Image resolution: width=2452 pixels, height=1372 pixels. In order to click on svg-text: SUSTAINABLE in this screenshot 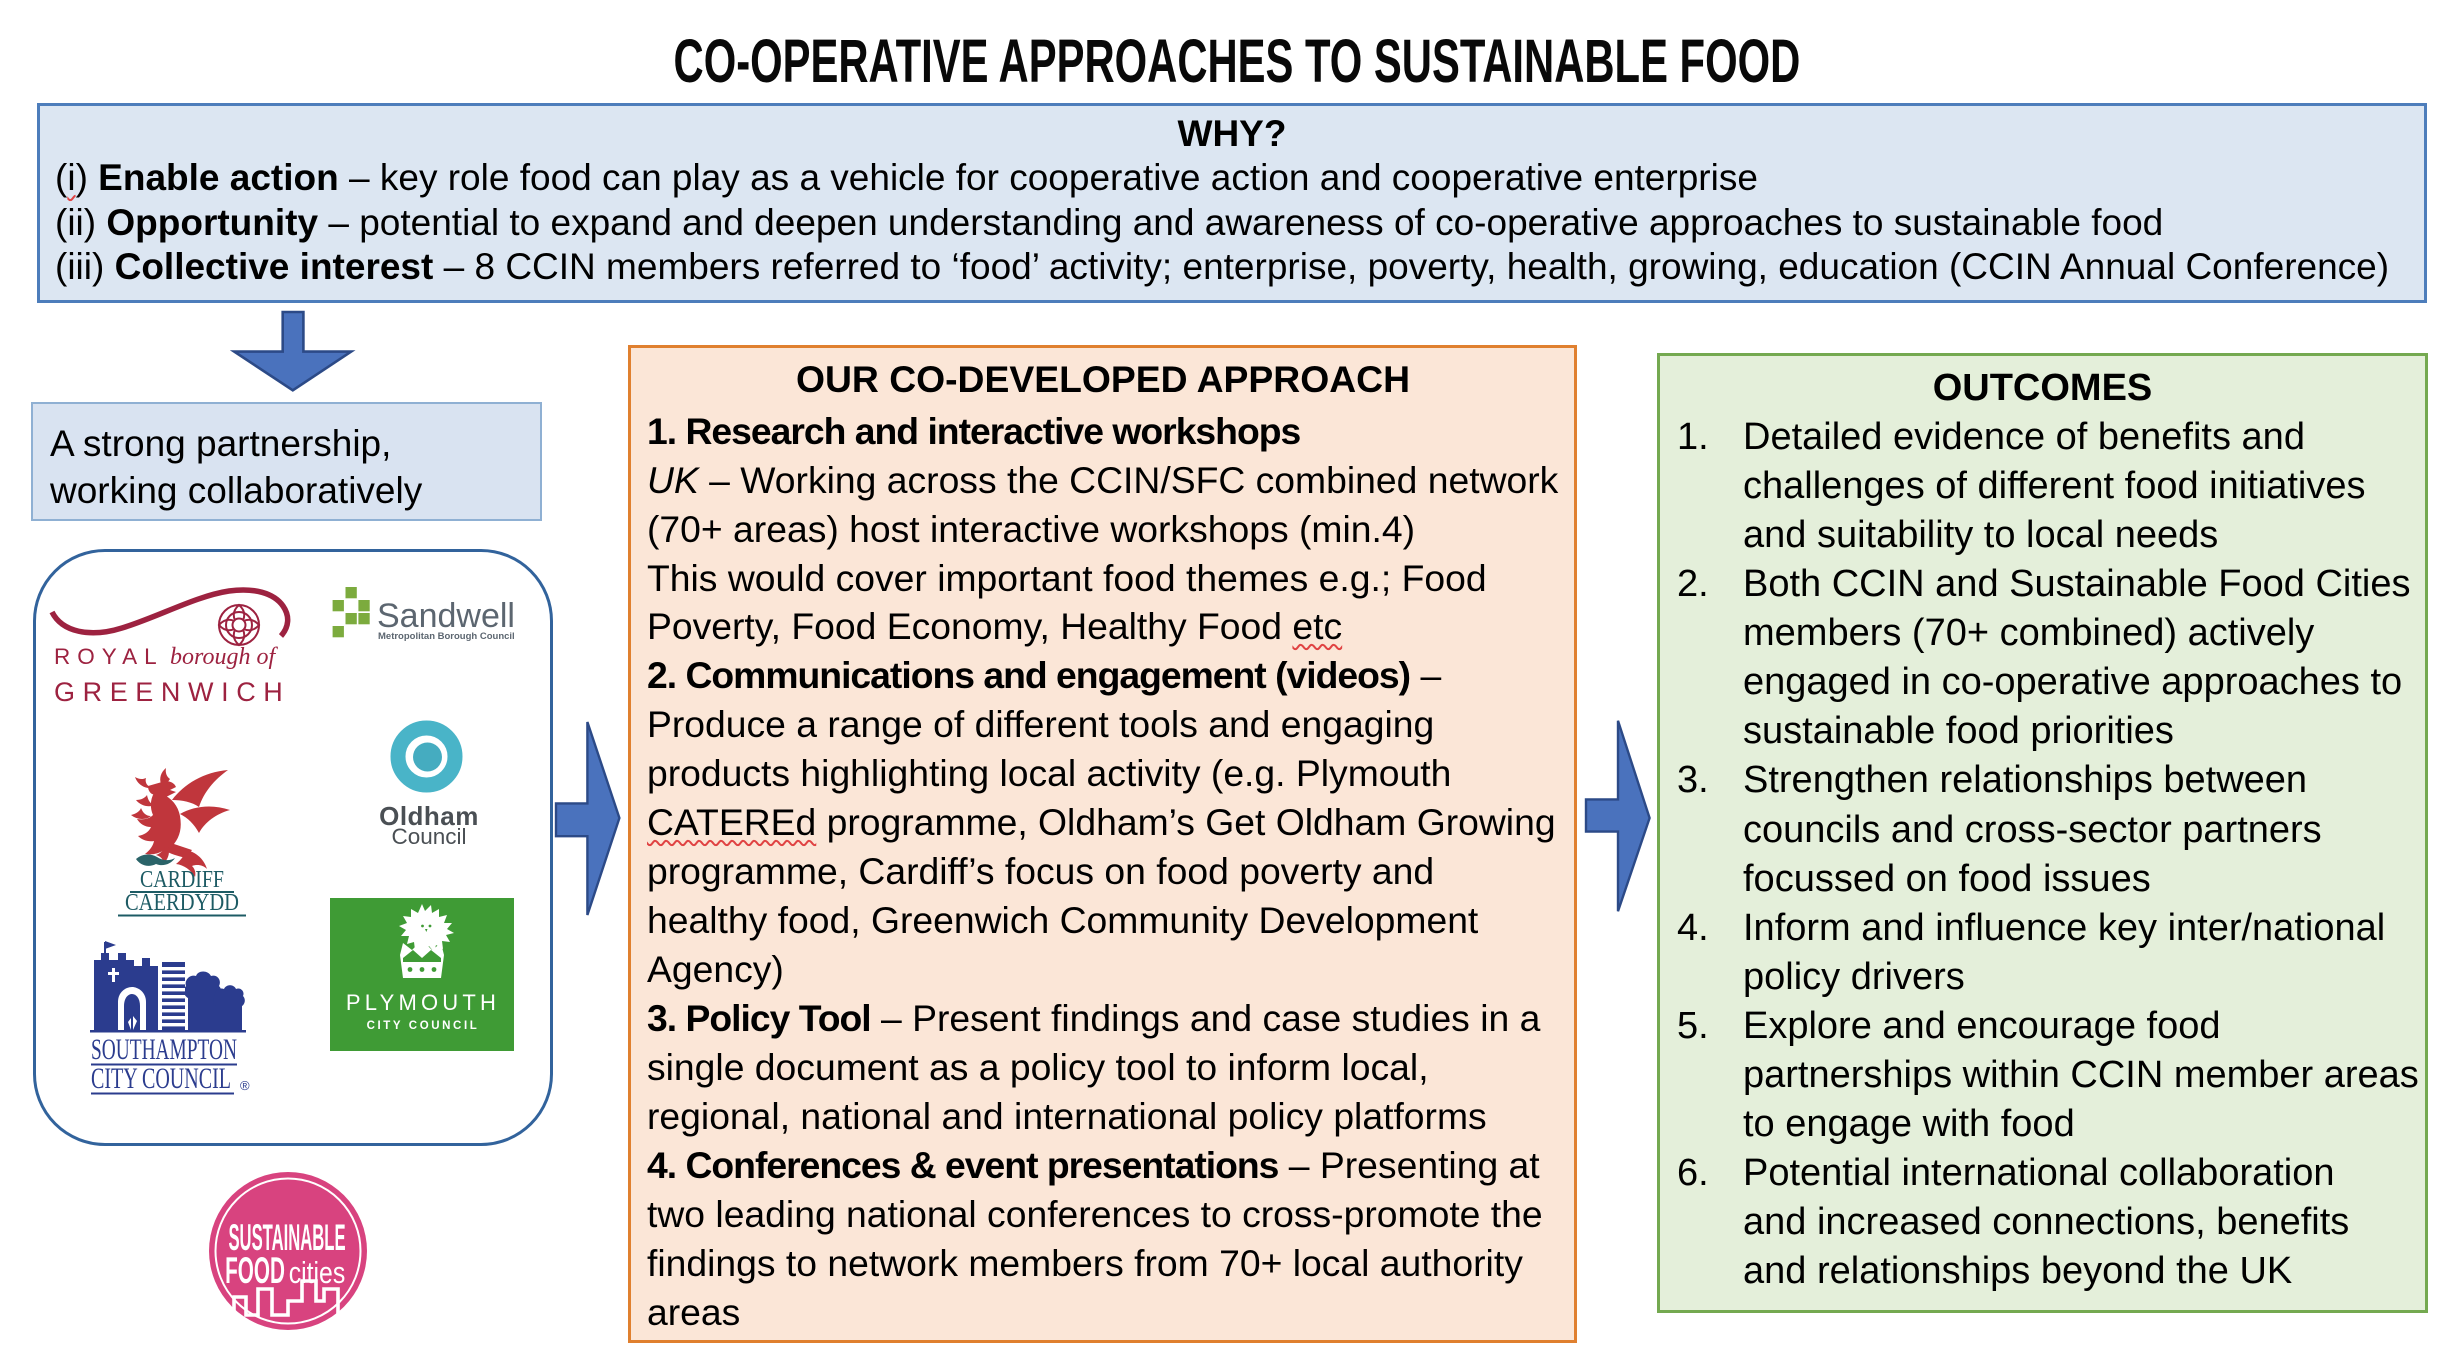, I will do `click(286, 1238)`.